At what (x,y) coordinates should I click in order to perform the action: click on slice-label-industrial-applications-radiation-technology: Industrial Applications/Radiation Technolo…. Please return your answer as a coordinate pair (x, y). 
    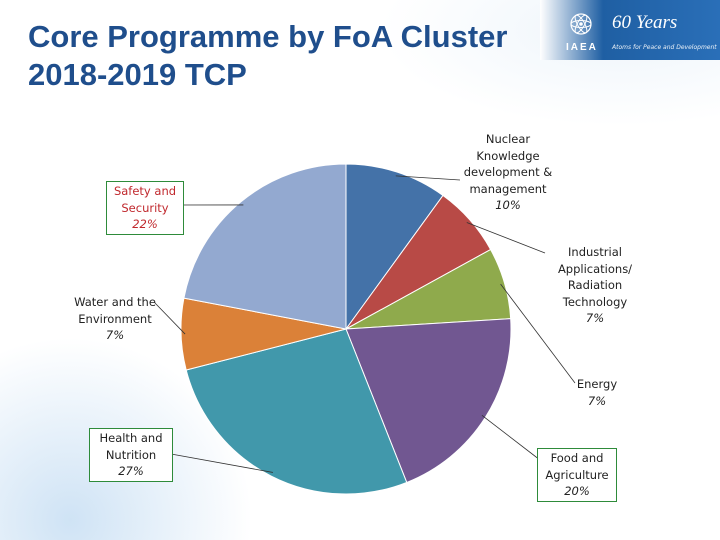
    Looking at the image, I should click on (595, 285).